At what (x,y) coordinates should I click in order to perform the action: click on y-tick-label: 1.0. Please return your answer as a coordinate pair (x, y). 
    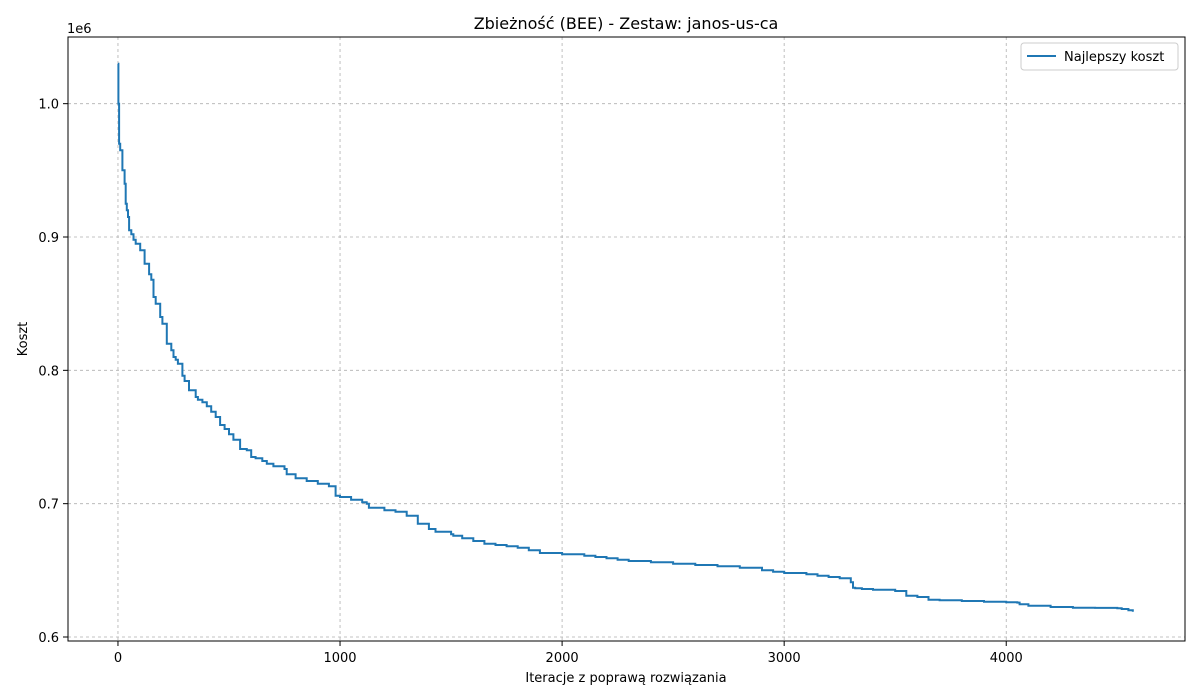
    Looking at the image, I should click on (48, 105).